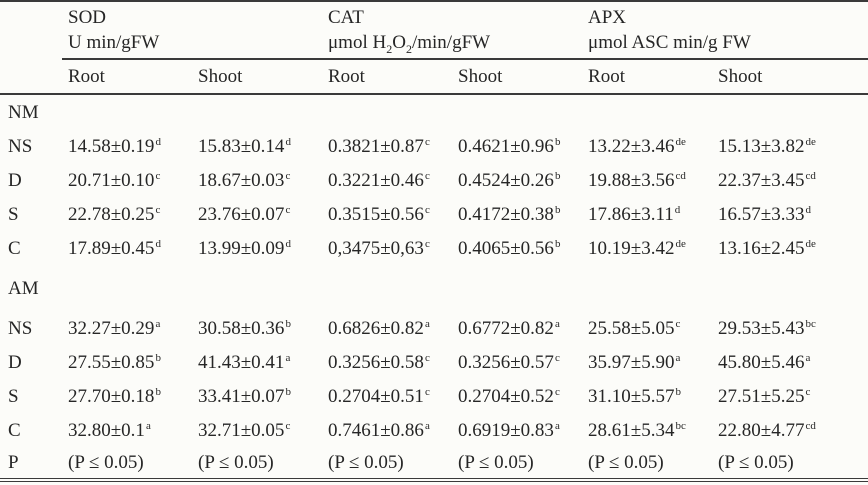 The image size is (868, 485). I want to click on data-cell: 32.71±0.05c, so click(257, 431).